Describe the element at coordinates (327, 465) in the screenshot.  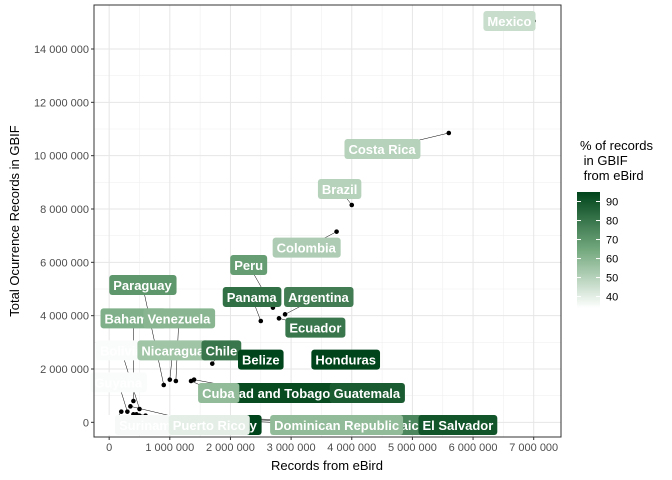
I see `x-axis-title: Records from eBird` at that location.